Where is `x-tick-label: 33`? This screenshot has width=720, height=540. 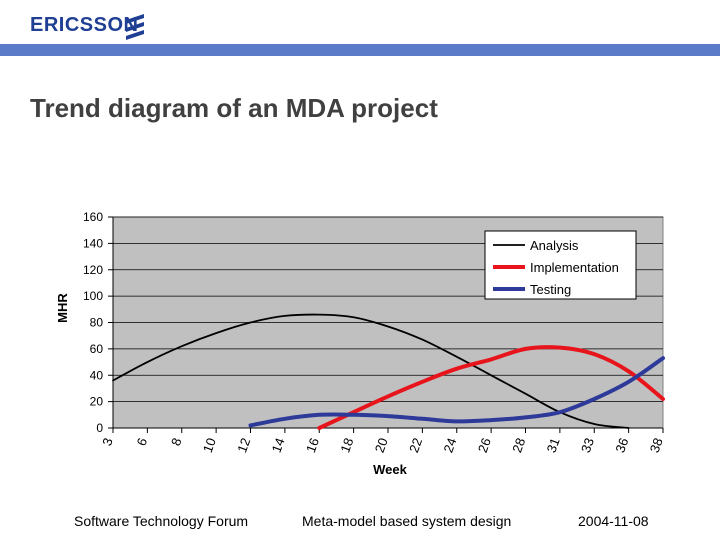
x-tick-label: 33 is located at coordinates (587, 445).